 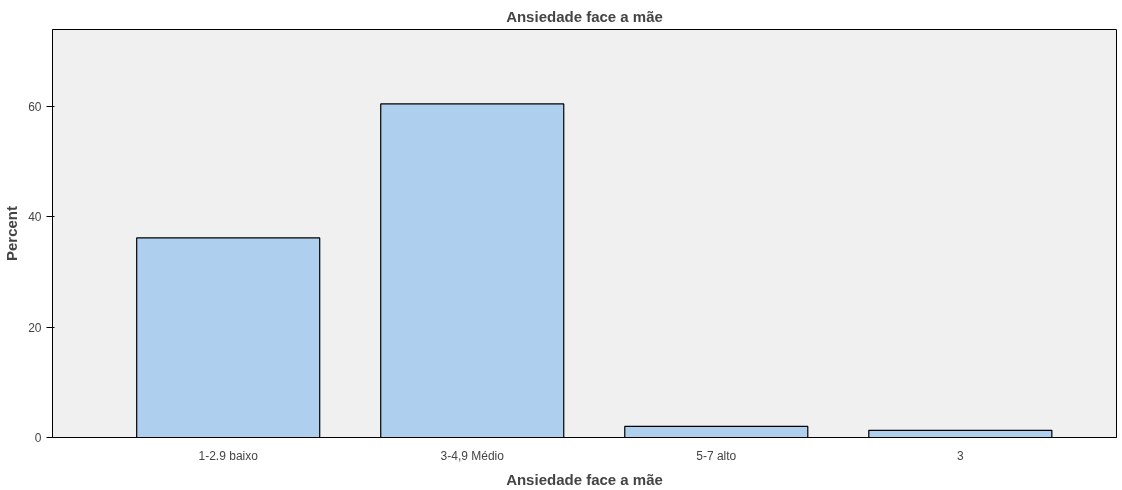 What do you see at coordinates (38, 438) in the screenshot?
I see `y-tick-label: 0` at bounding box center [38, 438].